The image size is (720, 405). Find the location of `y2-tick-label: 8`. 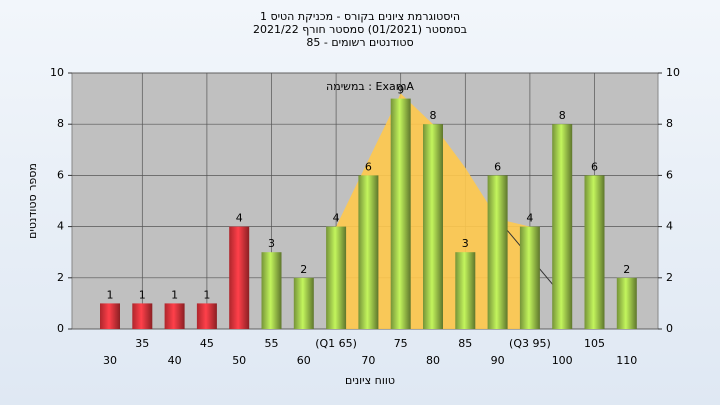

y2-tick-label: 8 is located at coordinates (669, 123).